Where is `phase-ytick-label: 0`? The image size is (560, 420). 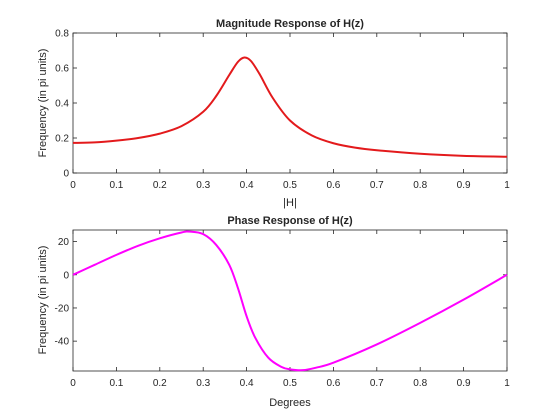
phase-ytick-label: 0 is located at coordinates (66, 275).